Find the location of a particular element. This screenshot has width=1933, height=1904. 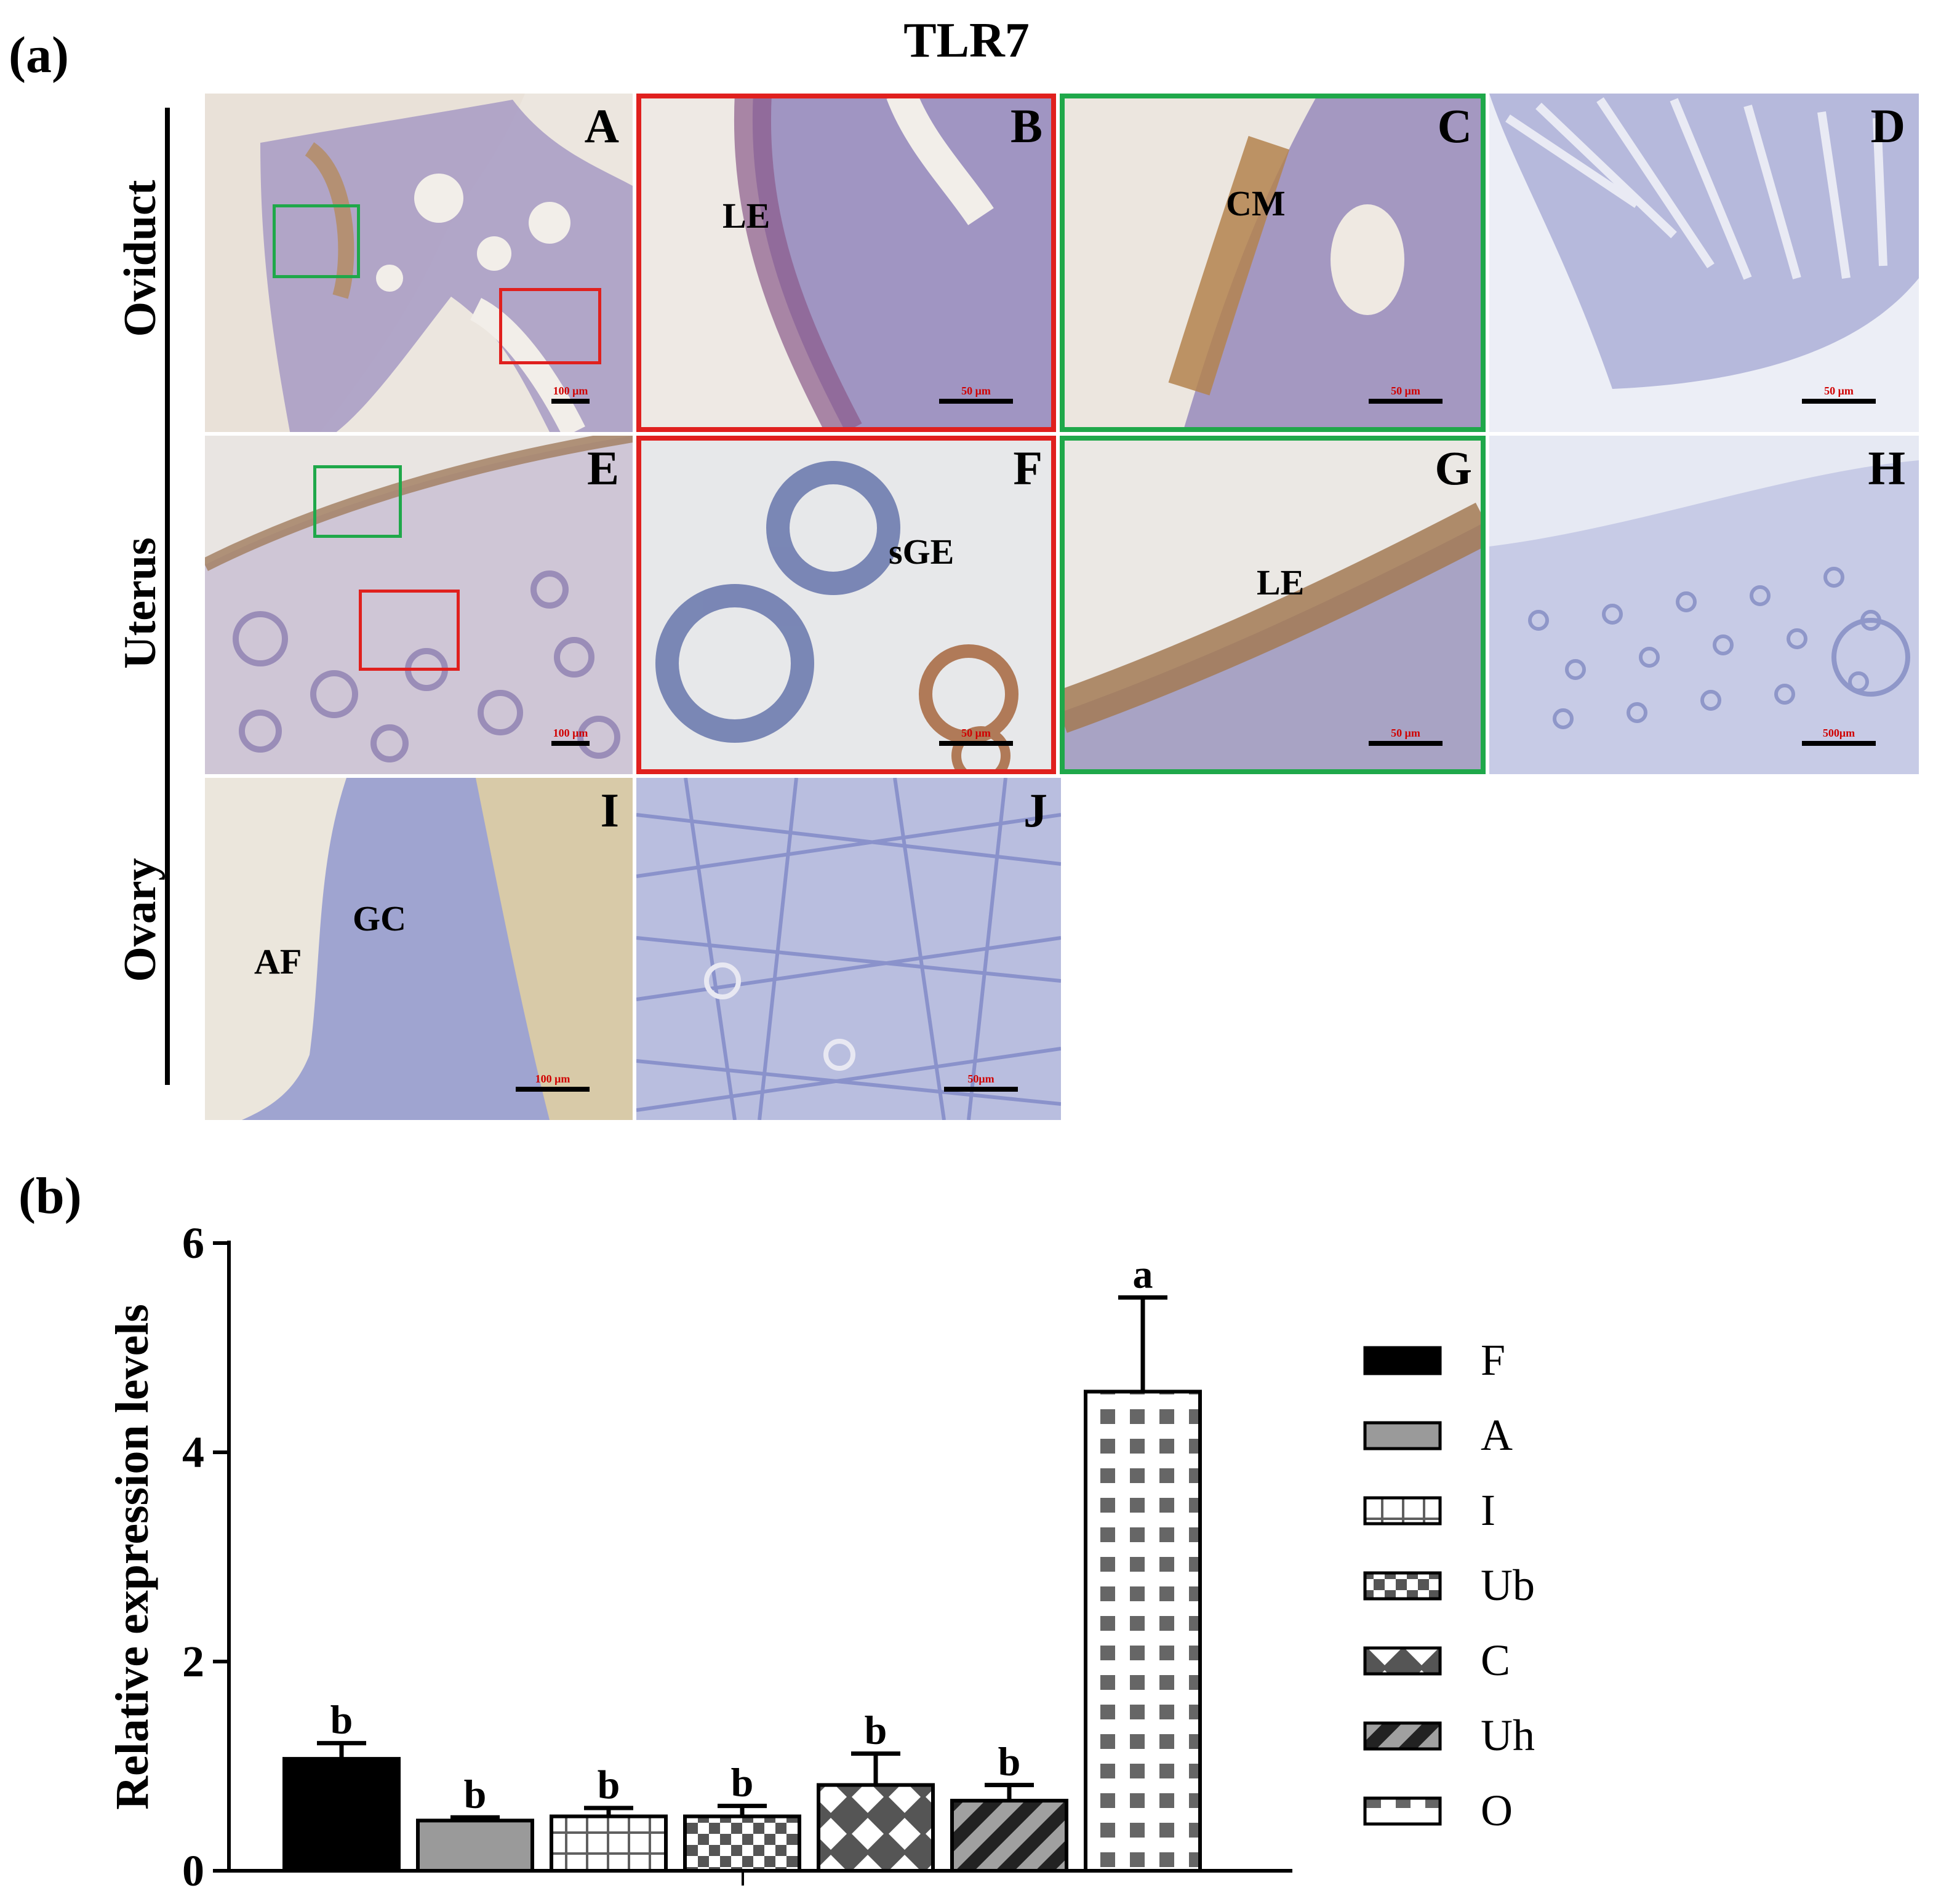

significance-label: a is located at coordinates (1143, 1274).